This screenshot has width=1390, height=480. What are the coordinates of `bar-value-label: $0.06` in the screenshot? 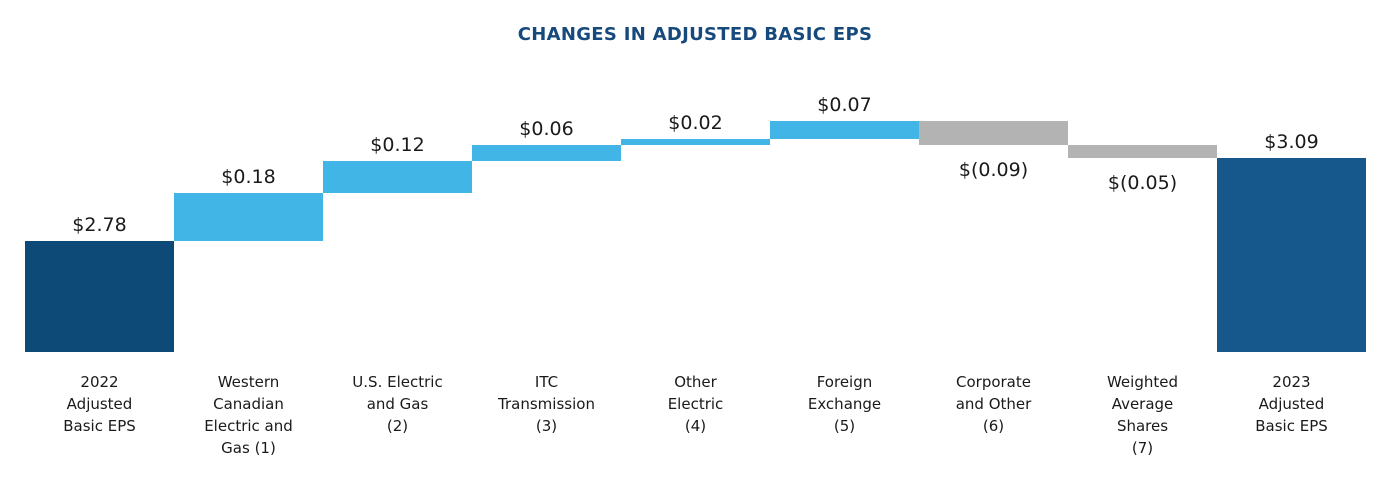 It's located at (546, 128).